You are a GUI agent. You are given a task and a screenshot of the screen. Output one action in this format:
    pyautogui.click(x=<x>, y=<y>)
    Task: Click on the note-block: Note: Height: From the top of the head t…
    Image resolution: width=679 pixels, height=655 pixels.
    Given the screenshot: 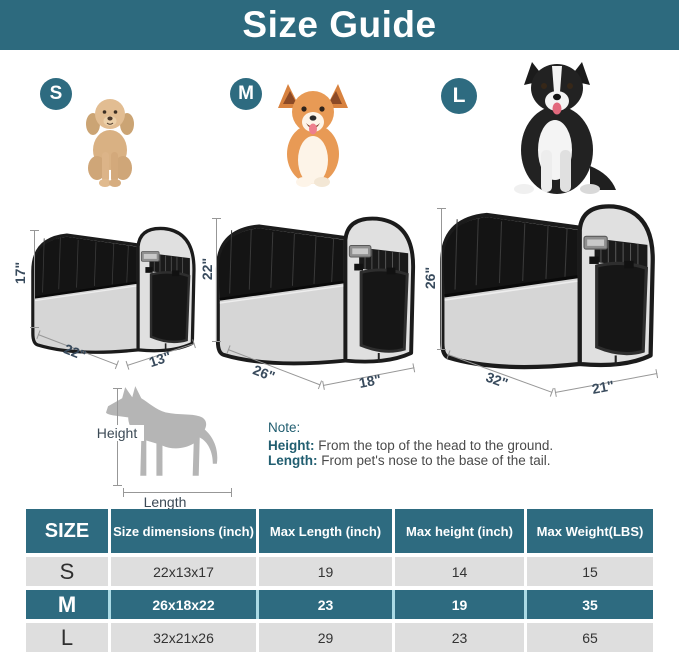 What is the action you would take?
    pyautogui.click(x=410, y=444)
    